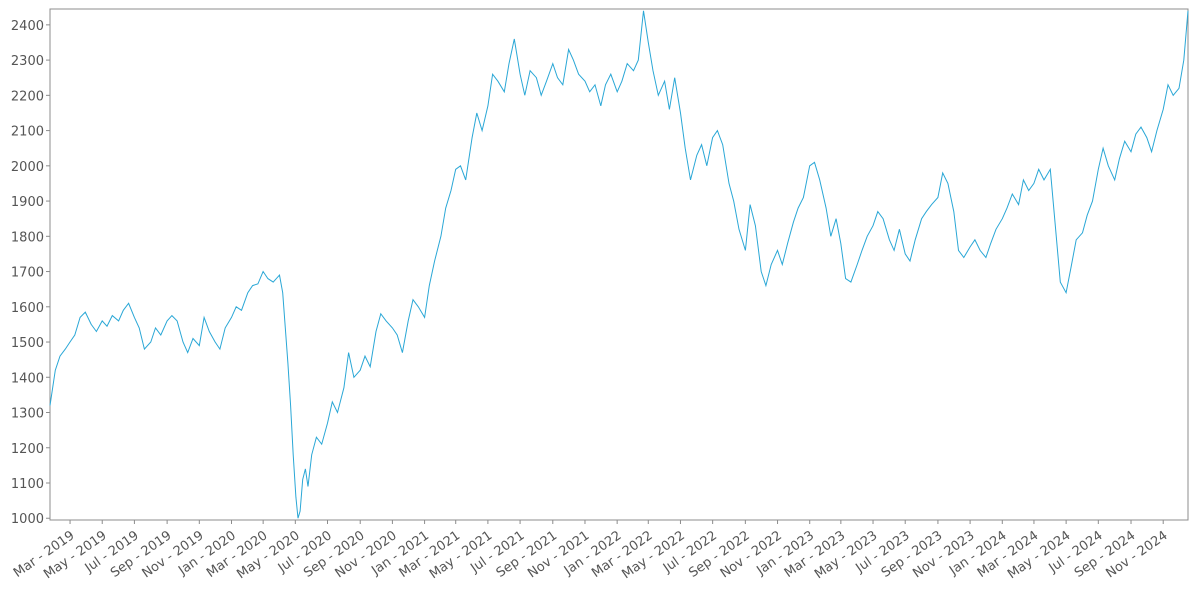  Describe the element at coordinates (27, 26) in the screenshot. I see `y-tick-label: 2400` at that location.